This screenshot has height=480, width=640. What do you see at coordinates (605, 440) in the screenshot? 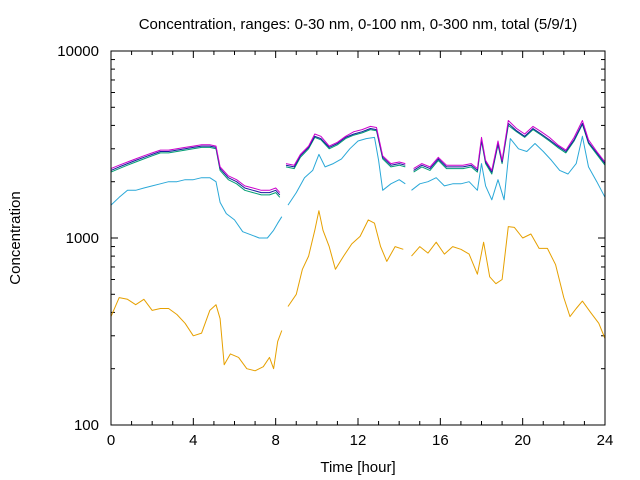
I see `x-tick-label: 24` at bounding box center [605, 440].